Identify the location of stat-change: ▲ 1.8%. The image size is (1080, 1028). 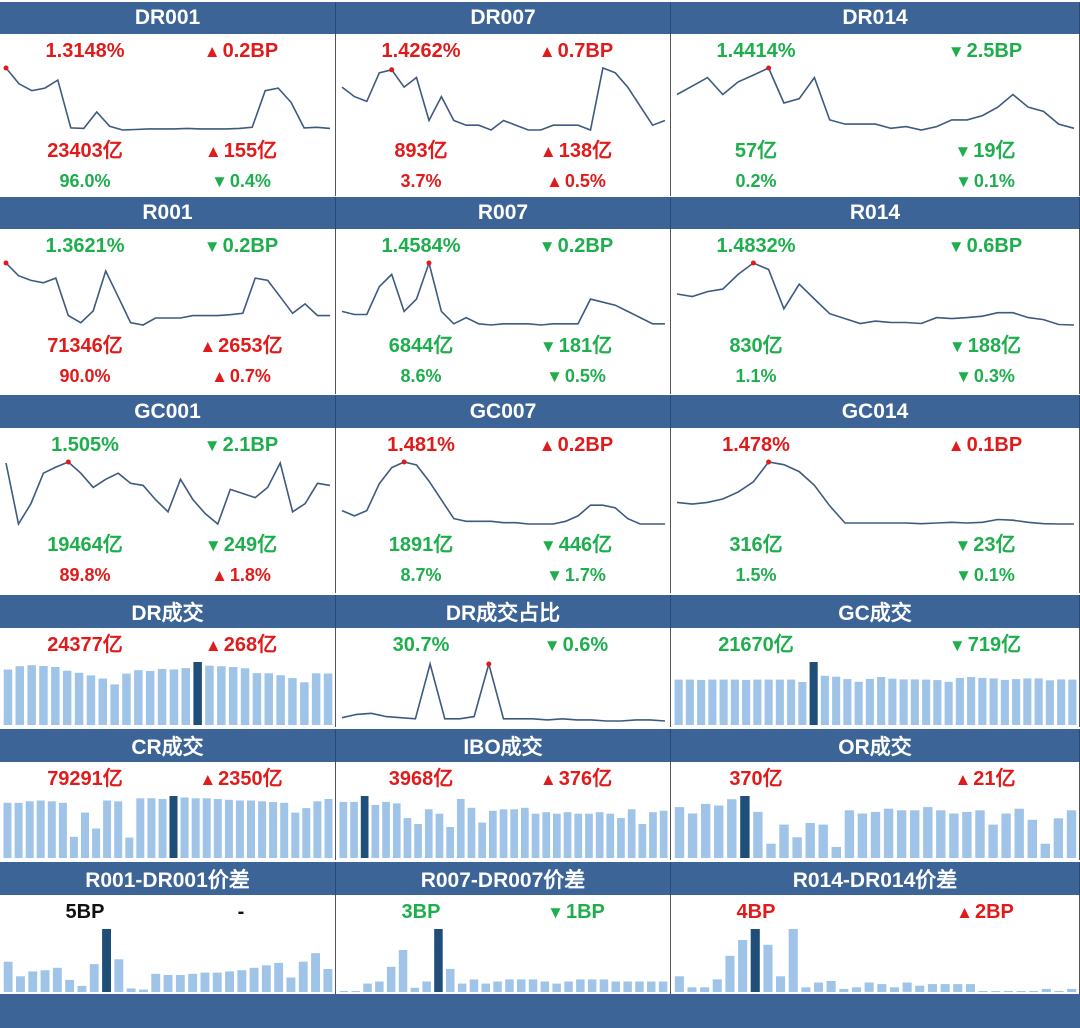
(241, 575).